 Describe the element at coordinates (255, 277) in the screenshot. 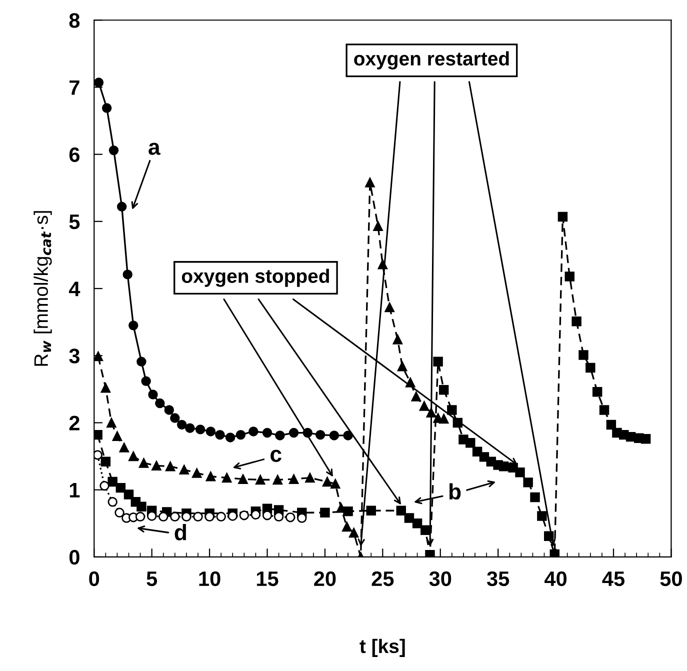

I see `annotation: oxygen stopped` at that location.